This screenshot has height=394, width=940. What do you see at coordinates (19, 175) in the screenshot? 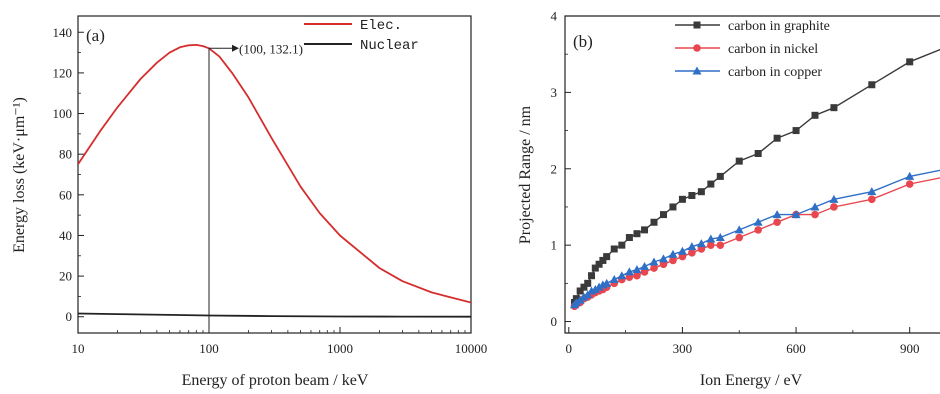
I see `y-axis-label-a: Energy loss (keV·μm⁻¹)` at bounding box center [19, 175].